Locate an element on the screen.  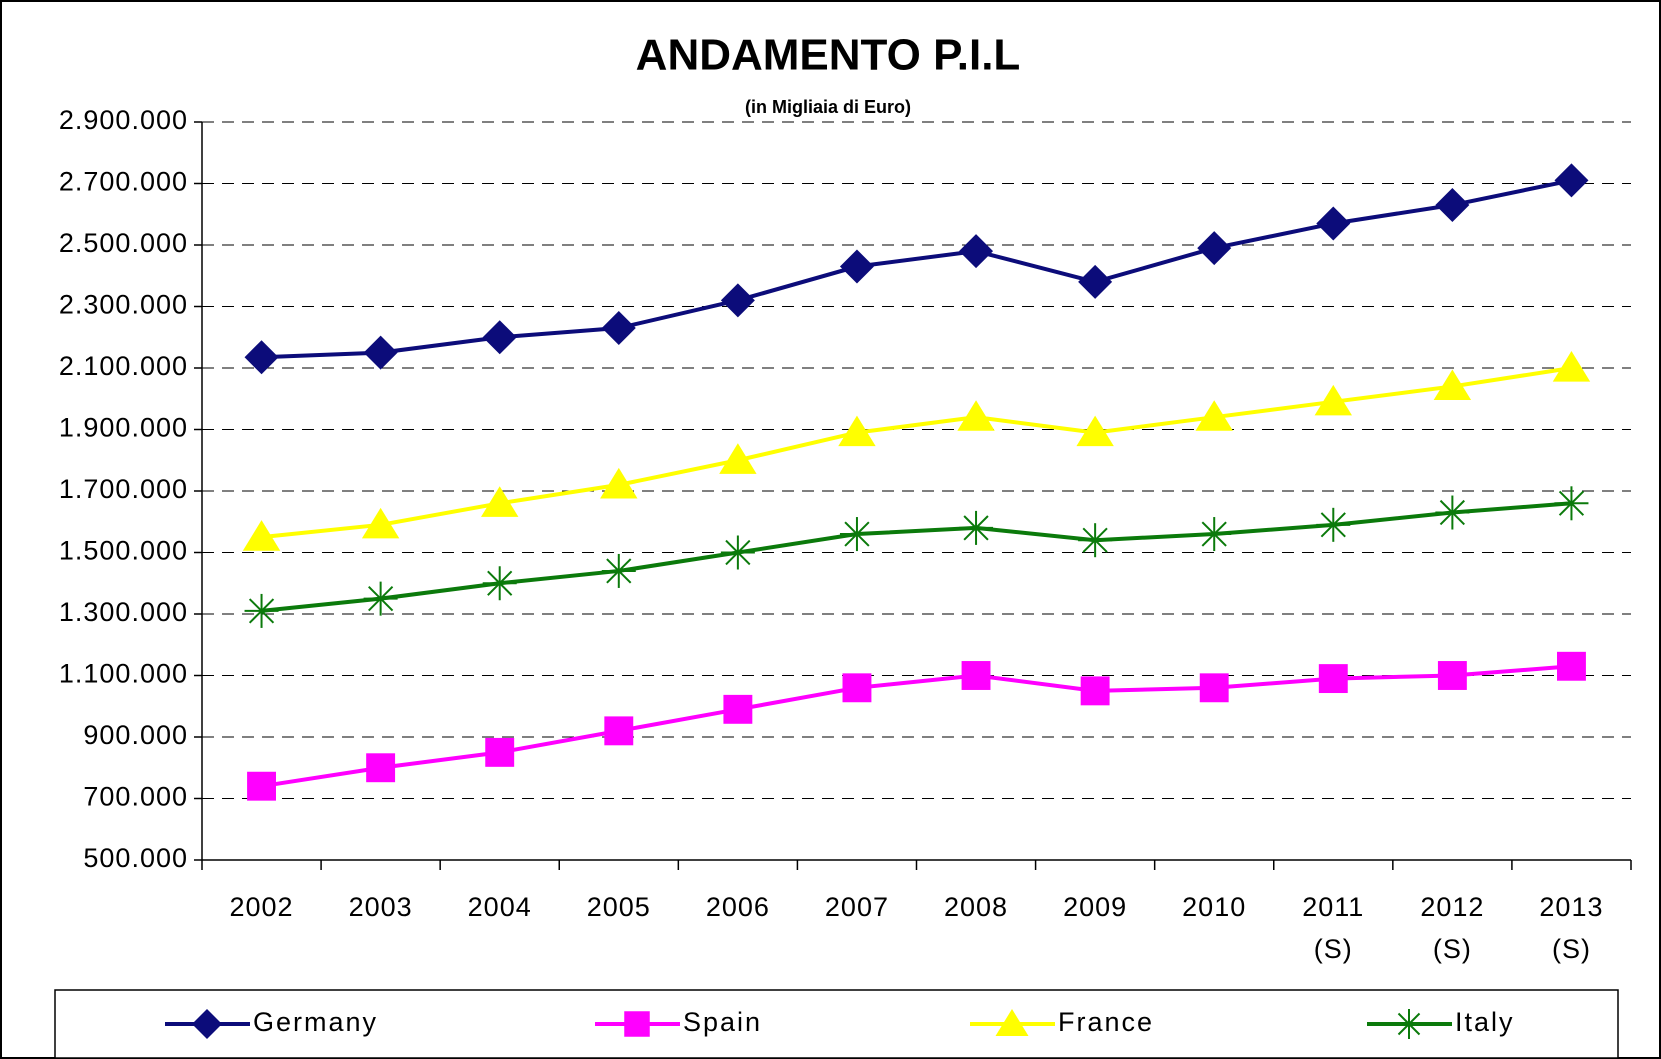
x-tick-label: 2007 is located at coordinates (856, 907).